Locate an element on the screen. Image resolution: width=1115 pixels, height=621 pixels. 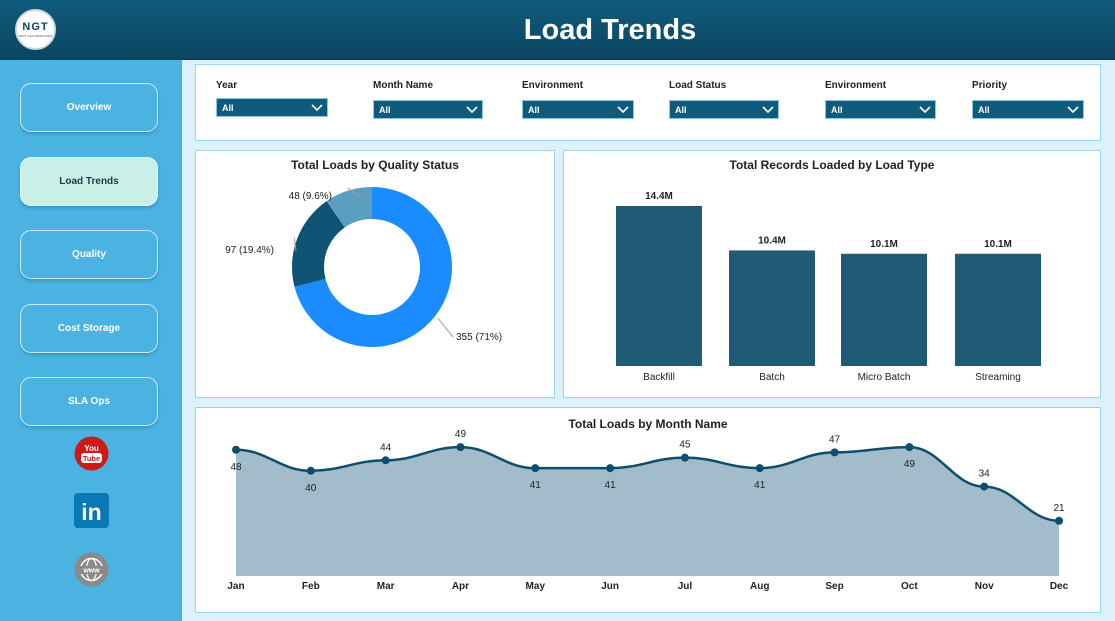
nav-button-overview: Overview is located at coordinates (89, 107).